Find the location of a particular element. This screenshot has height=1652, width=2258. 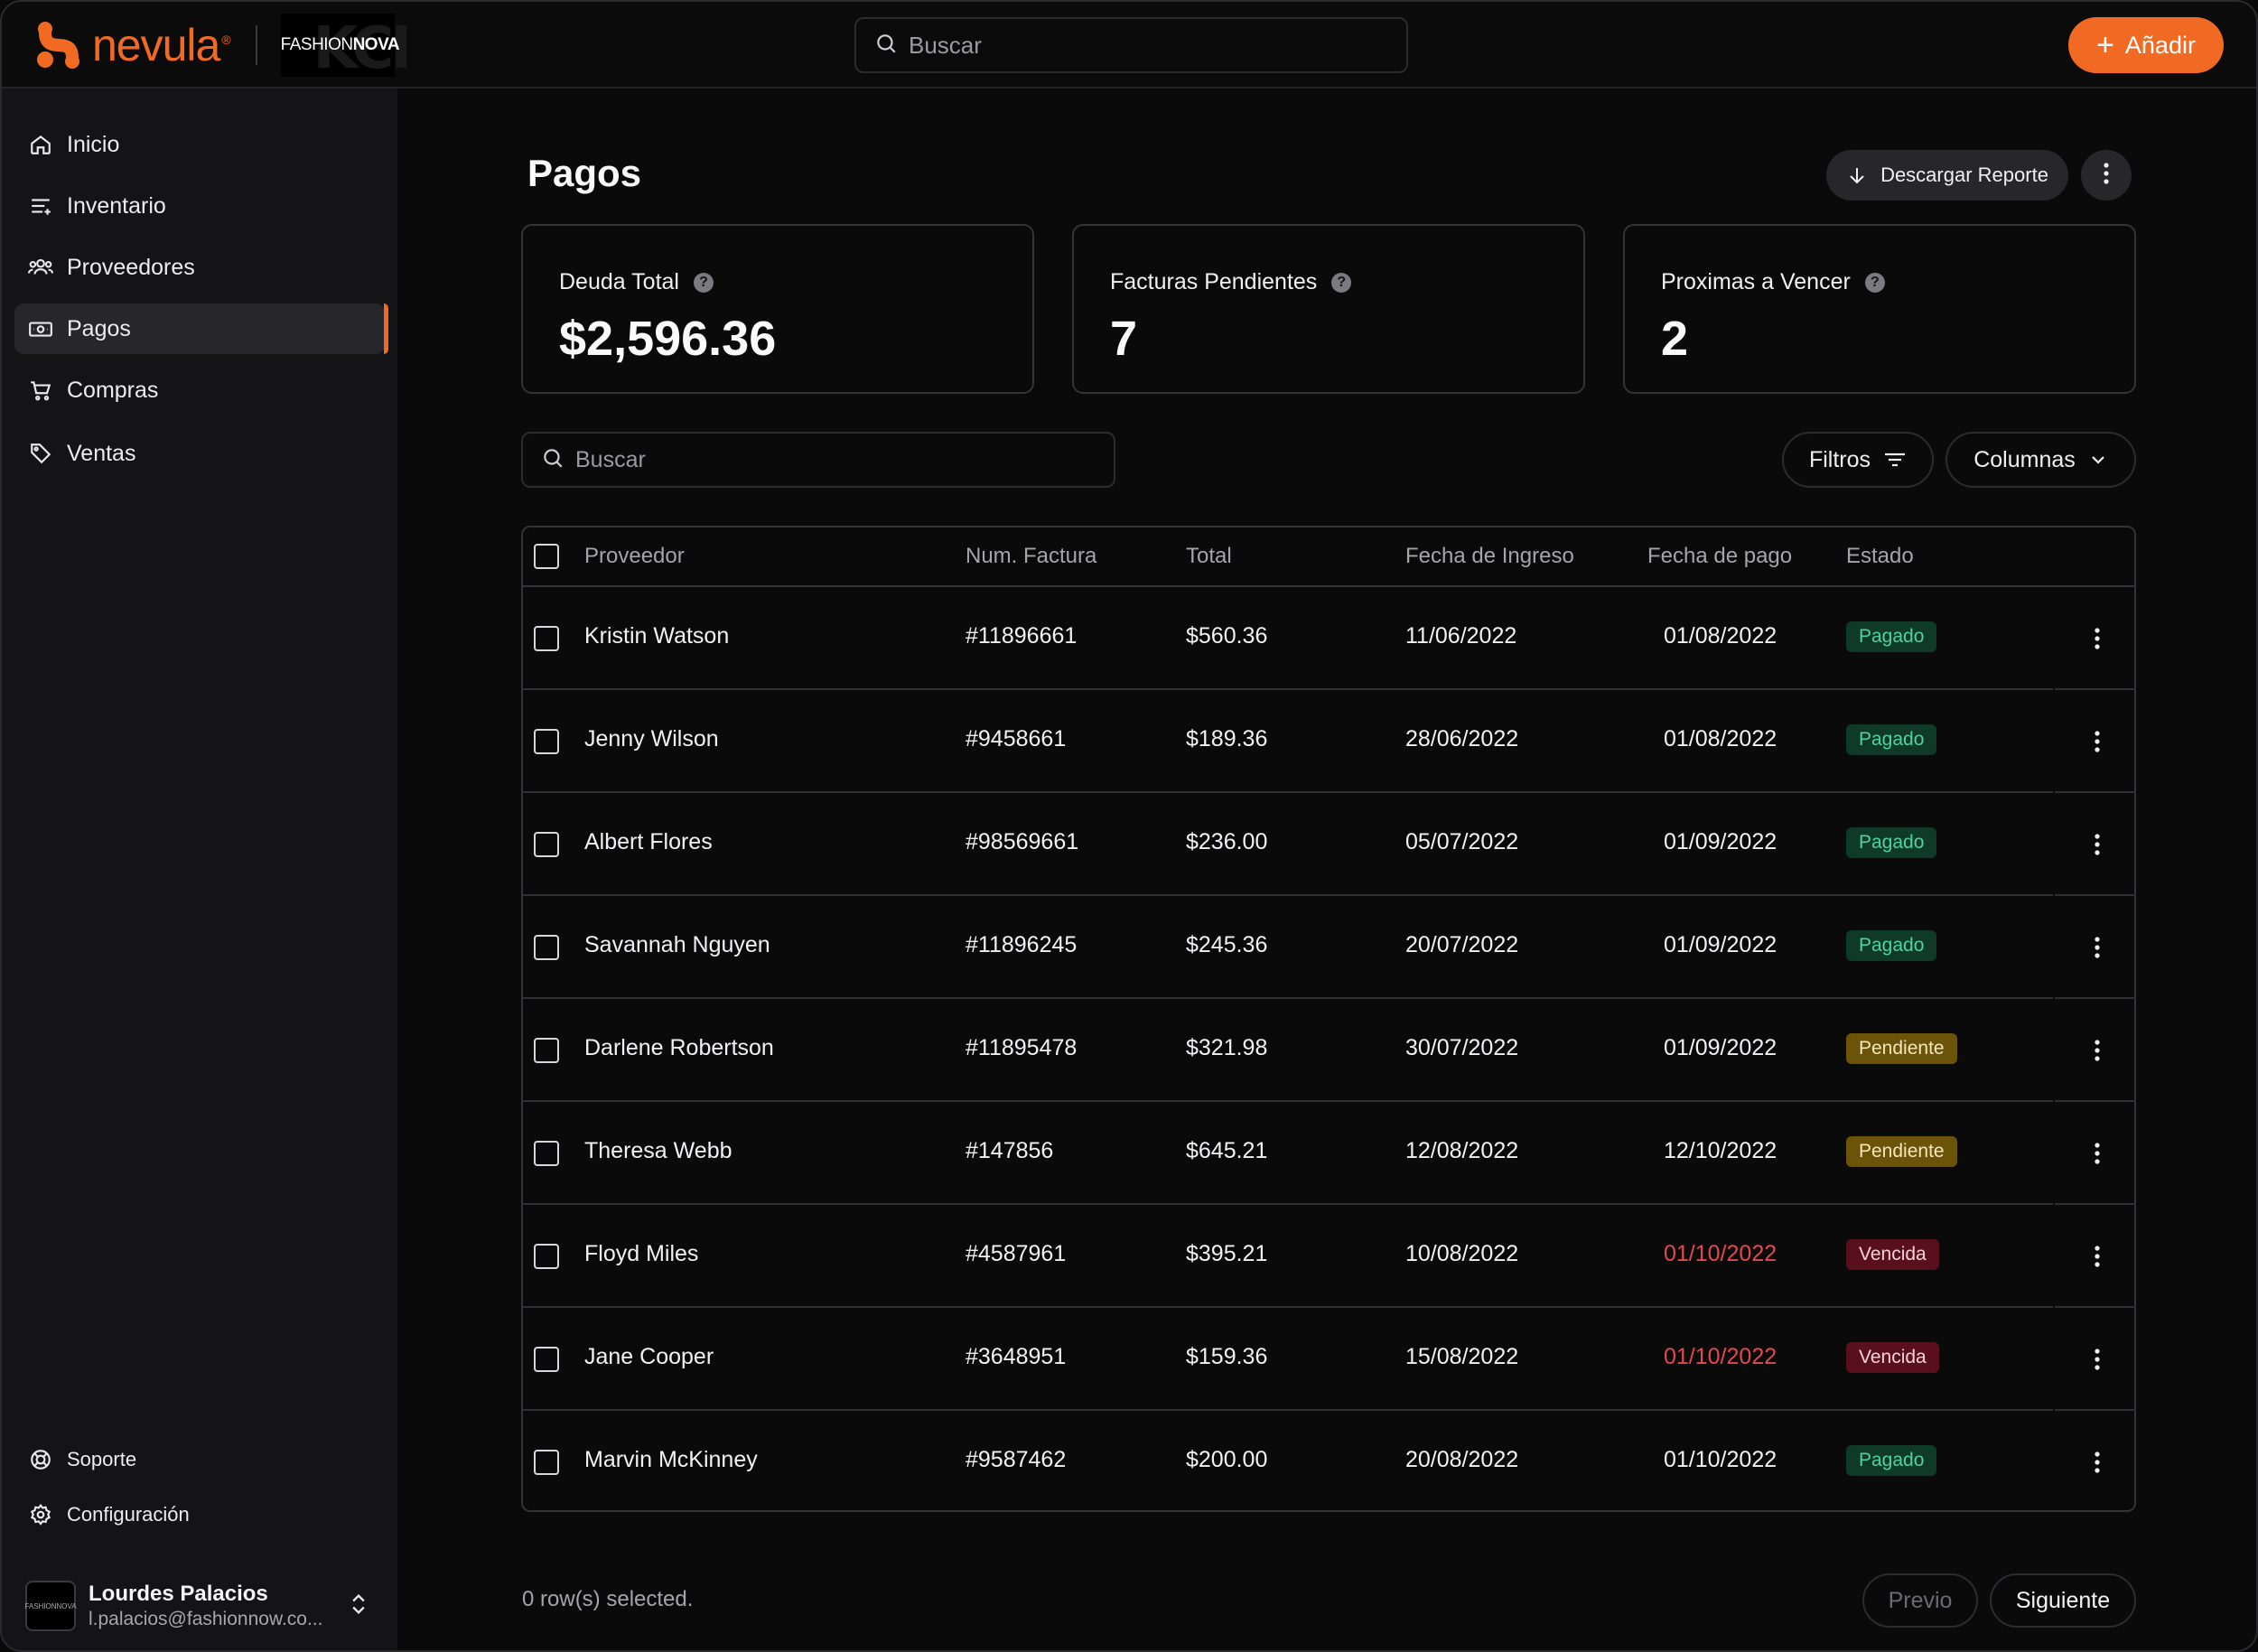

filters-button: Filtros is located at coordinates (1858, 460).